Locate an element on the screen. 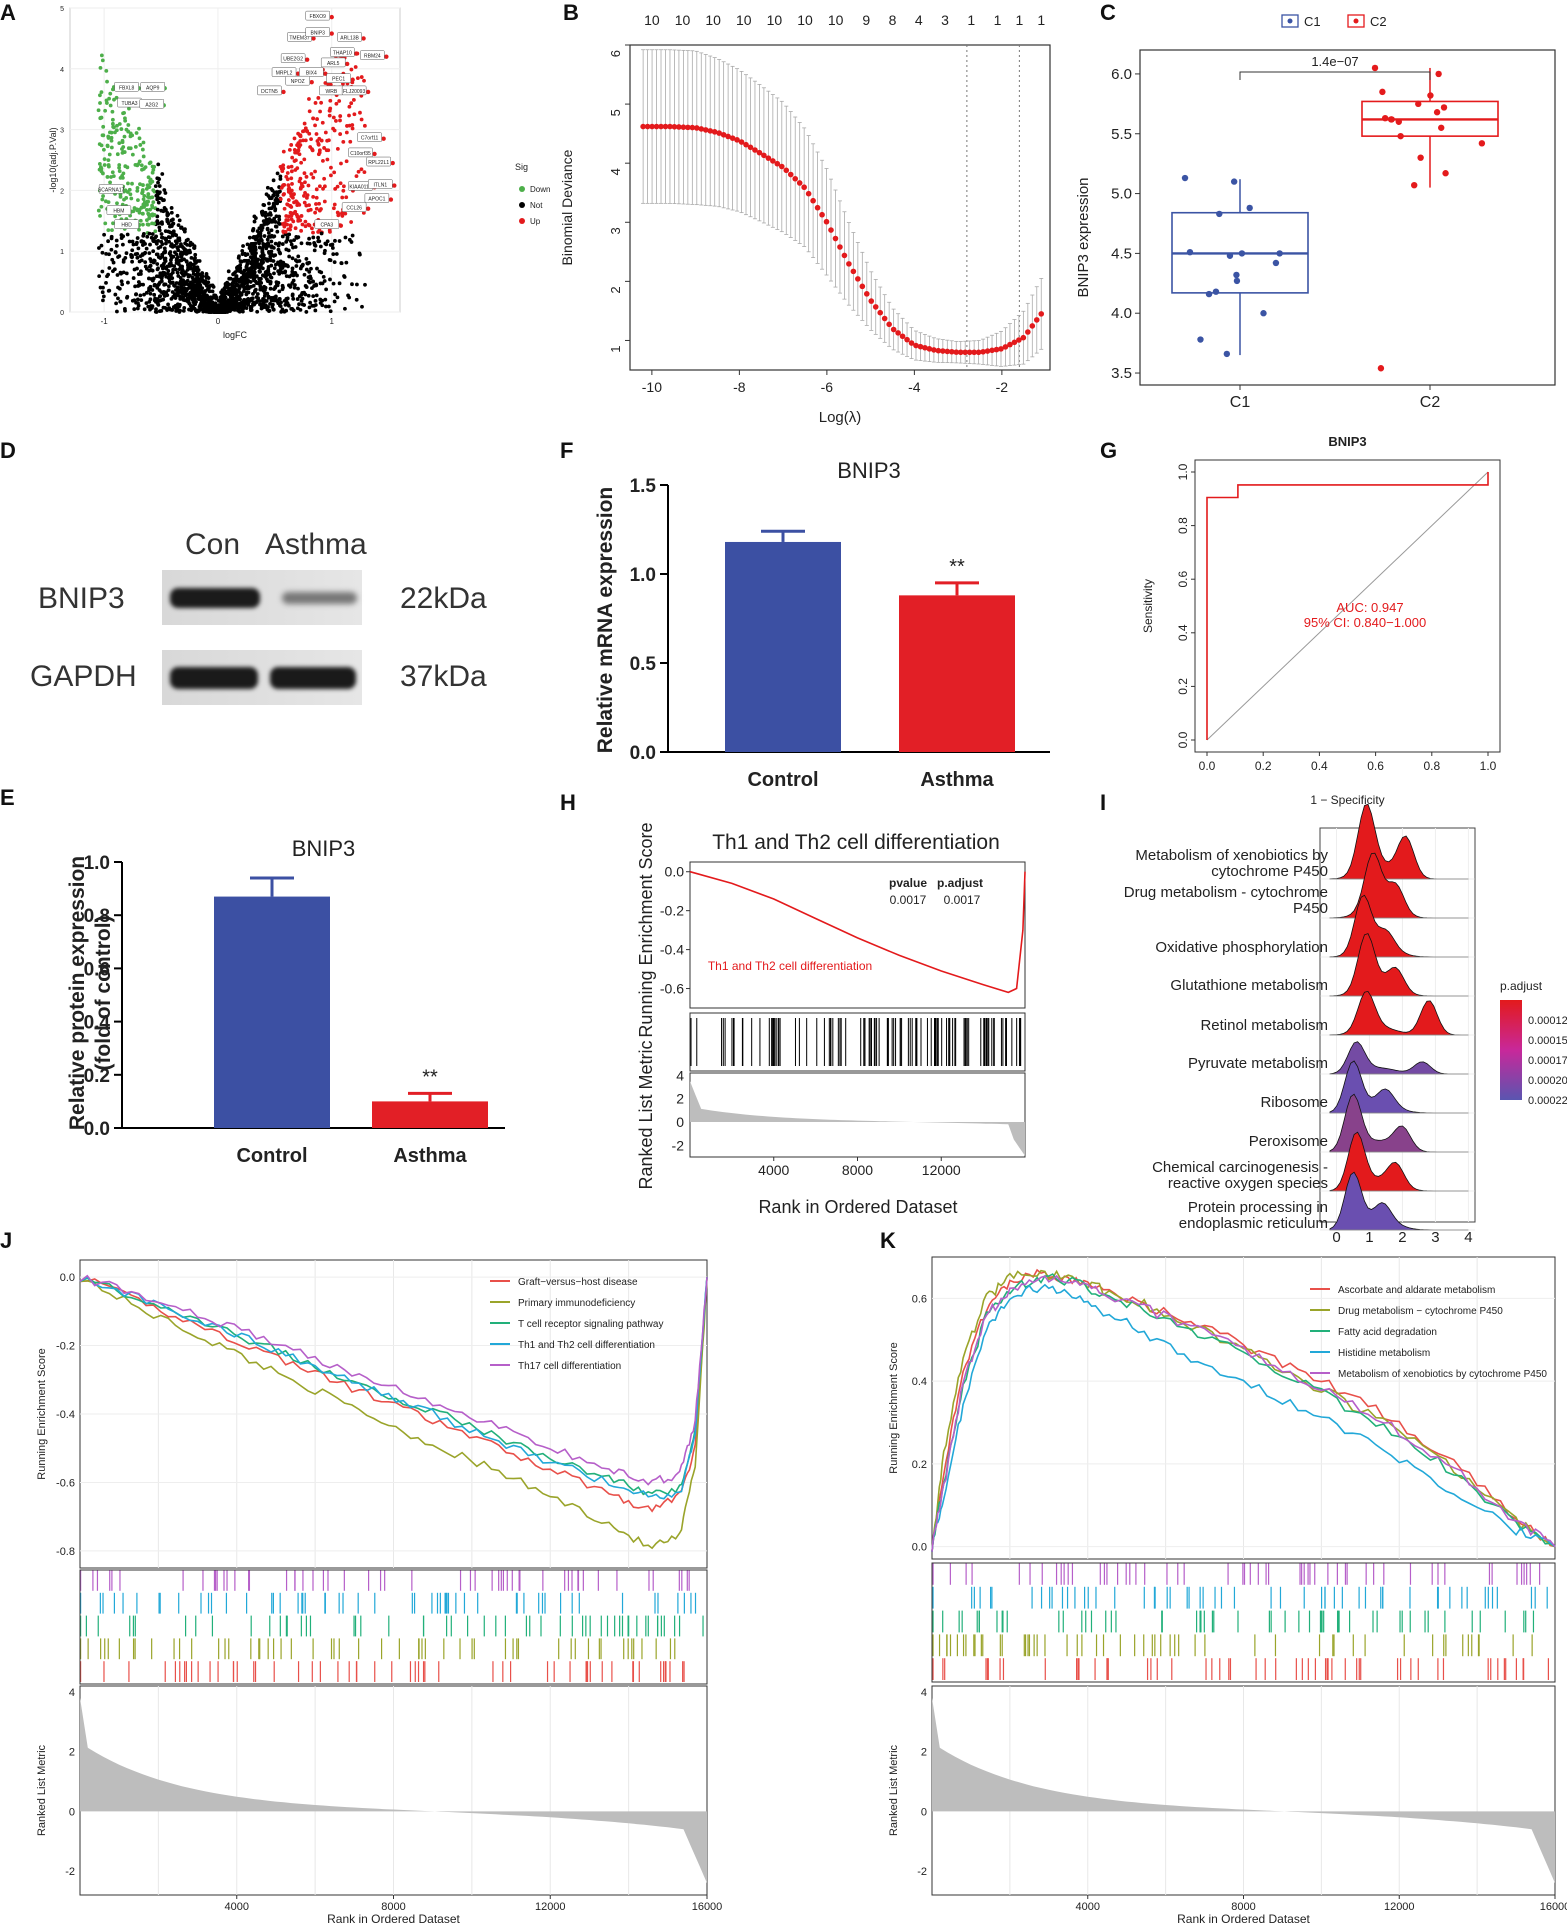 The image size is (1567, 1925). blot-band-asthma-gapdh is located at coordinates (313, 678).